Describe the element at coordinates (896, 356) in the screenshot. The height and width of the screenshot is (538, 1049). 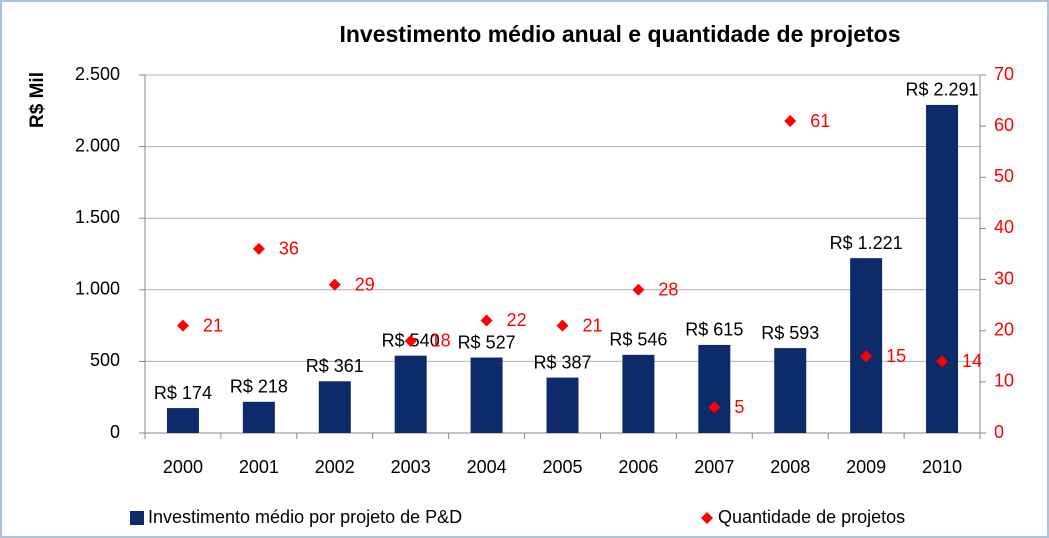
I see `data-label: 15` at that location.